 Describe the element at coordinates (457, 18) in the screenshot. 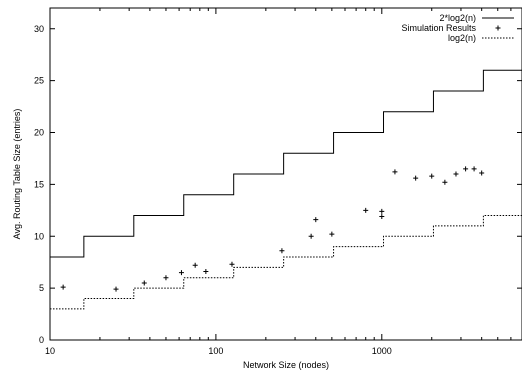

I see `legend-label: 2*log2(n)` at that location.